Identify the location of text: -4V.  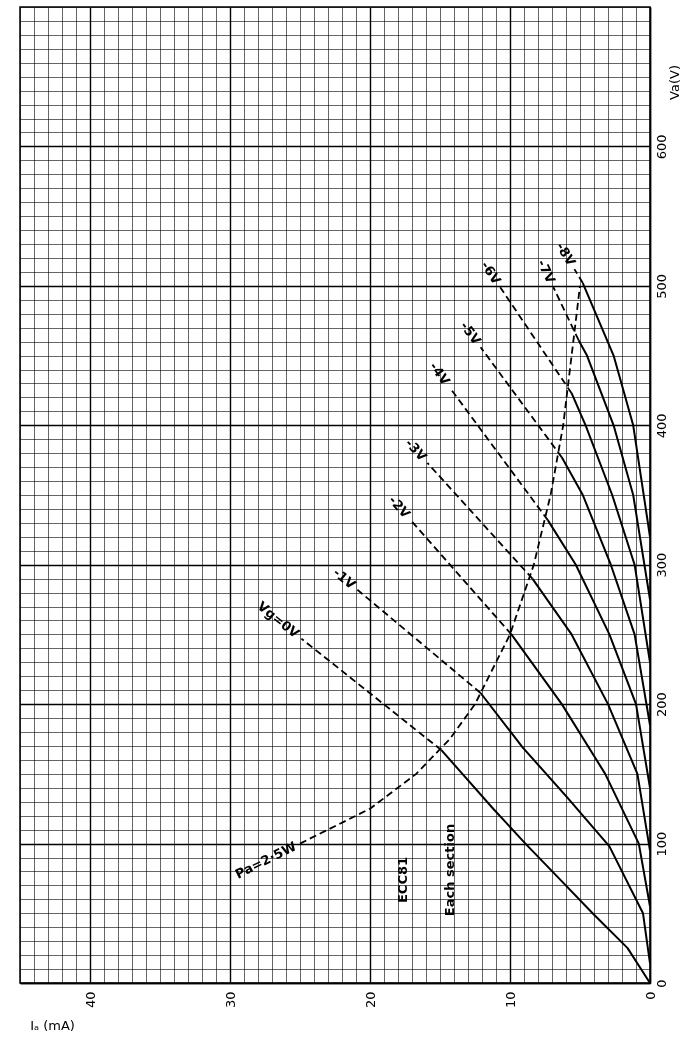
(440, 373).